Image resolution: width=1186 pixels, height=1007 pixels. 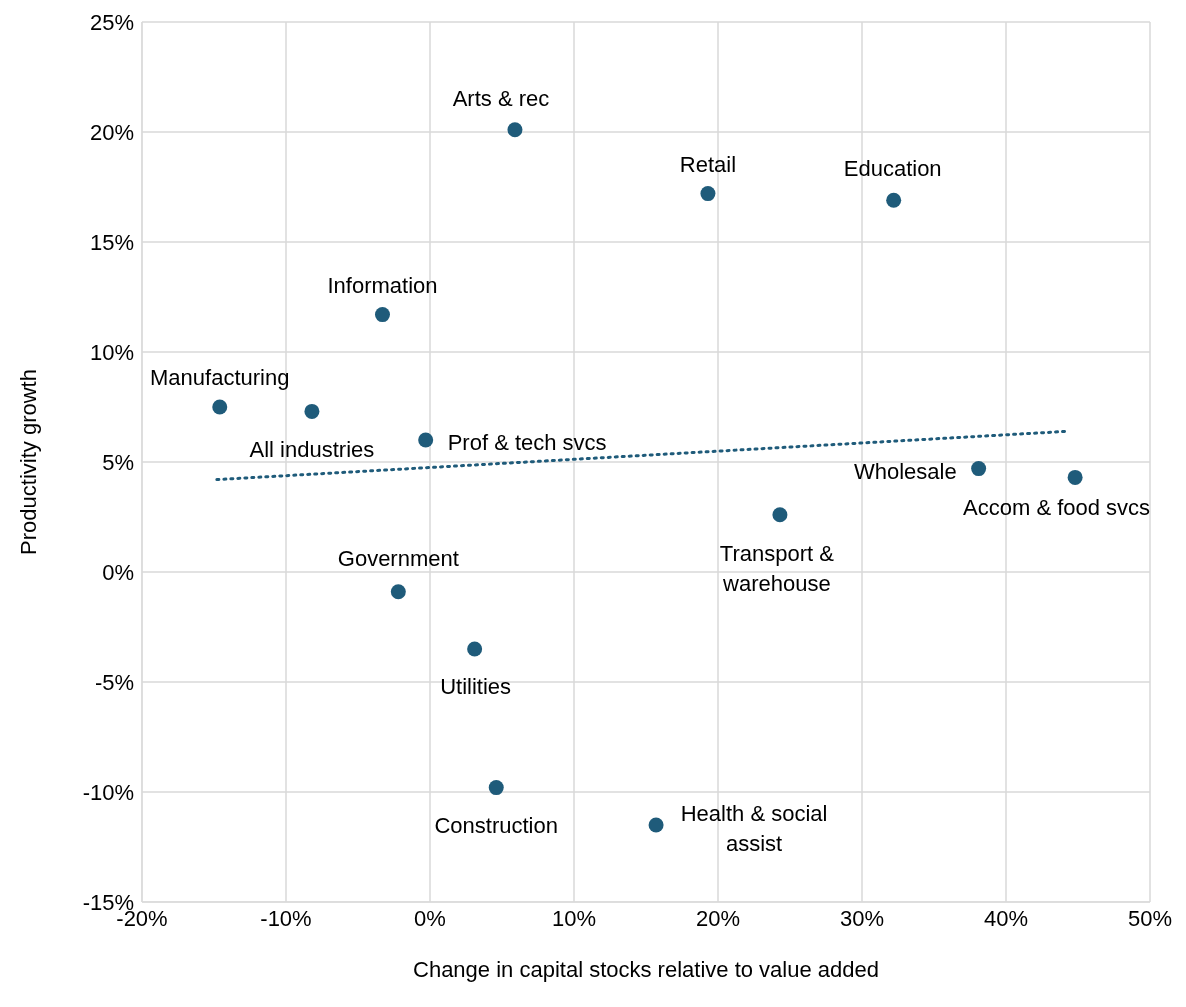 What do you see at coordinates (862, 918) in the screenshot?
I see `x-tick-label: 30%` at bounding box center [862, 918].